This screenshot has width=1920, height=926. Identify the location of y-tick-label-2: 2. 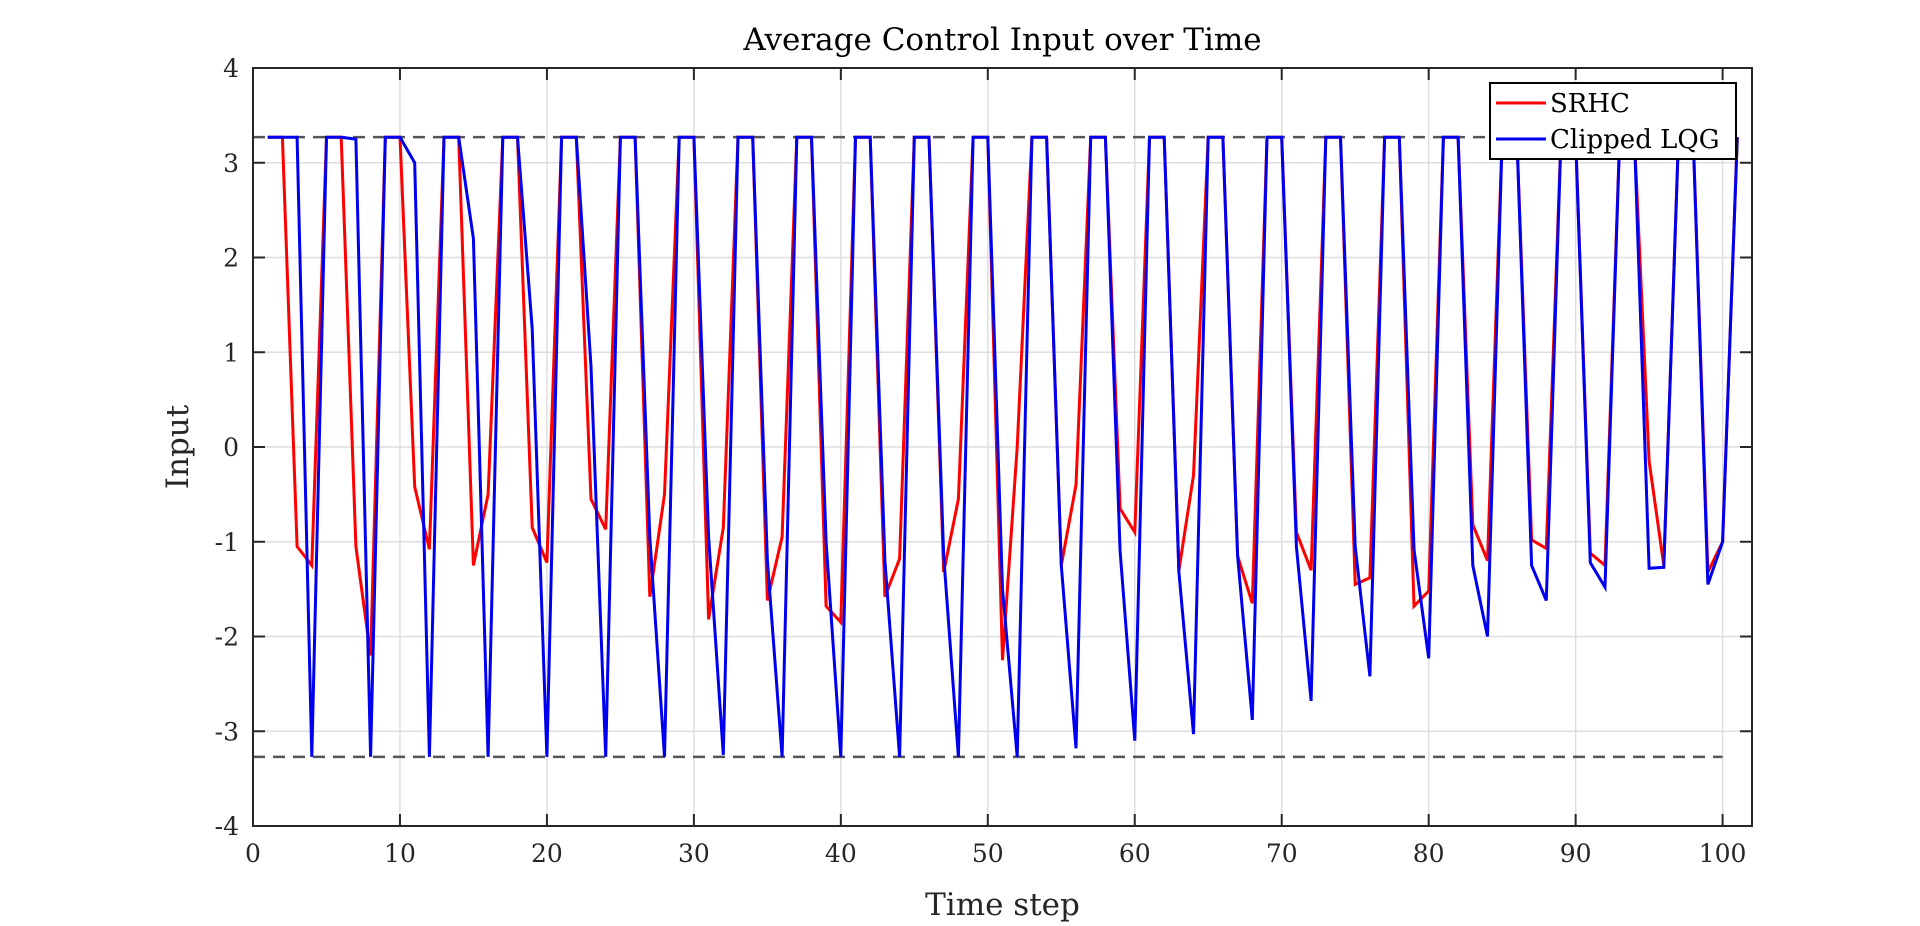
(231, 258).